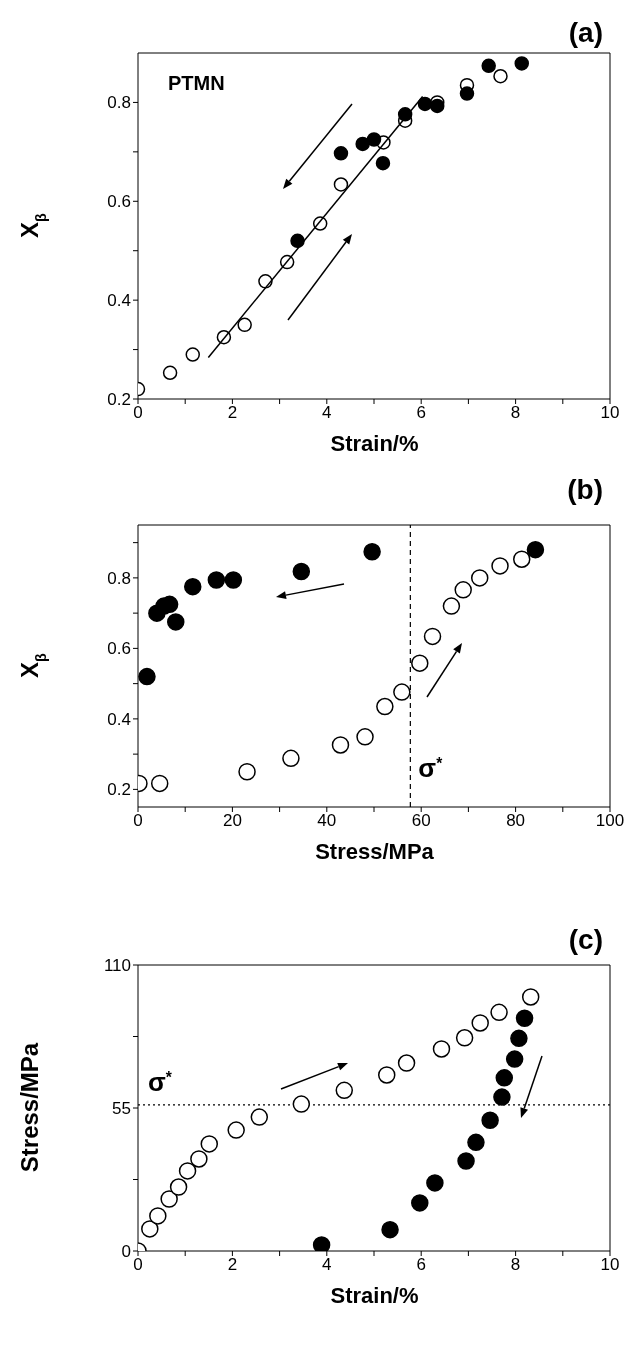 The width and height of the screenshot is (631, 1353). I want to click on x-tick-label: 60, so click(421, 821).